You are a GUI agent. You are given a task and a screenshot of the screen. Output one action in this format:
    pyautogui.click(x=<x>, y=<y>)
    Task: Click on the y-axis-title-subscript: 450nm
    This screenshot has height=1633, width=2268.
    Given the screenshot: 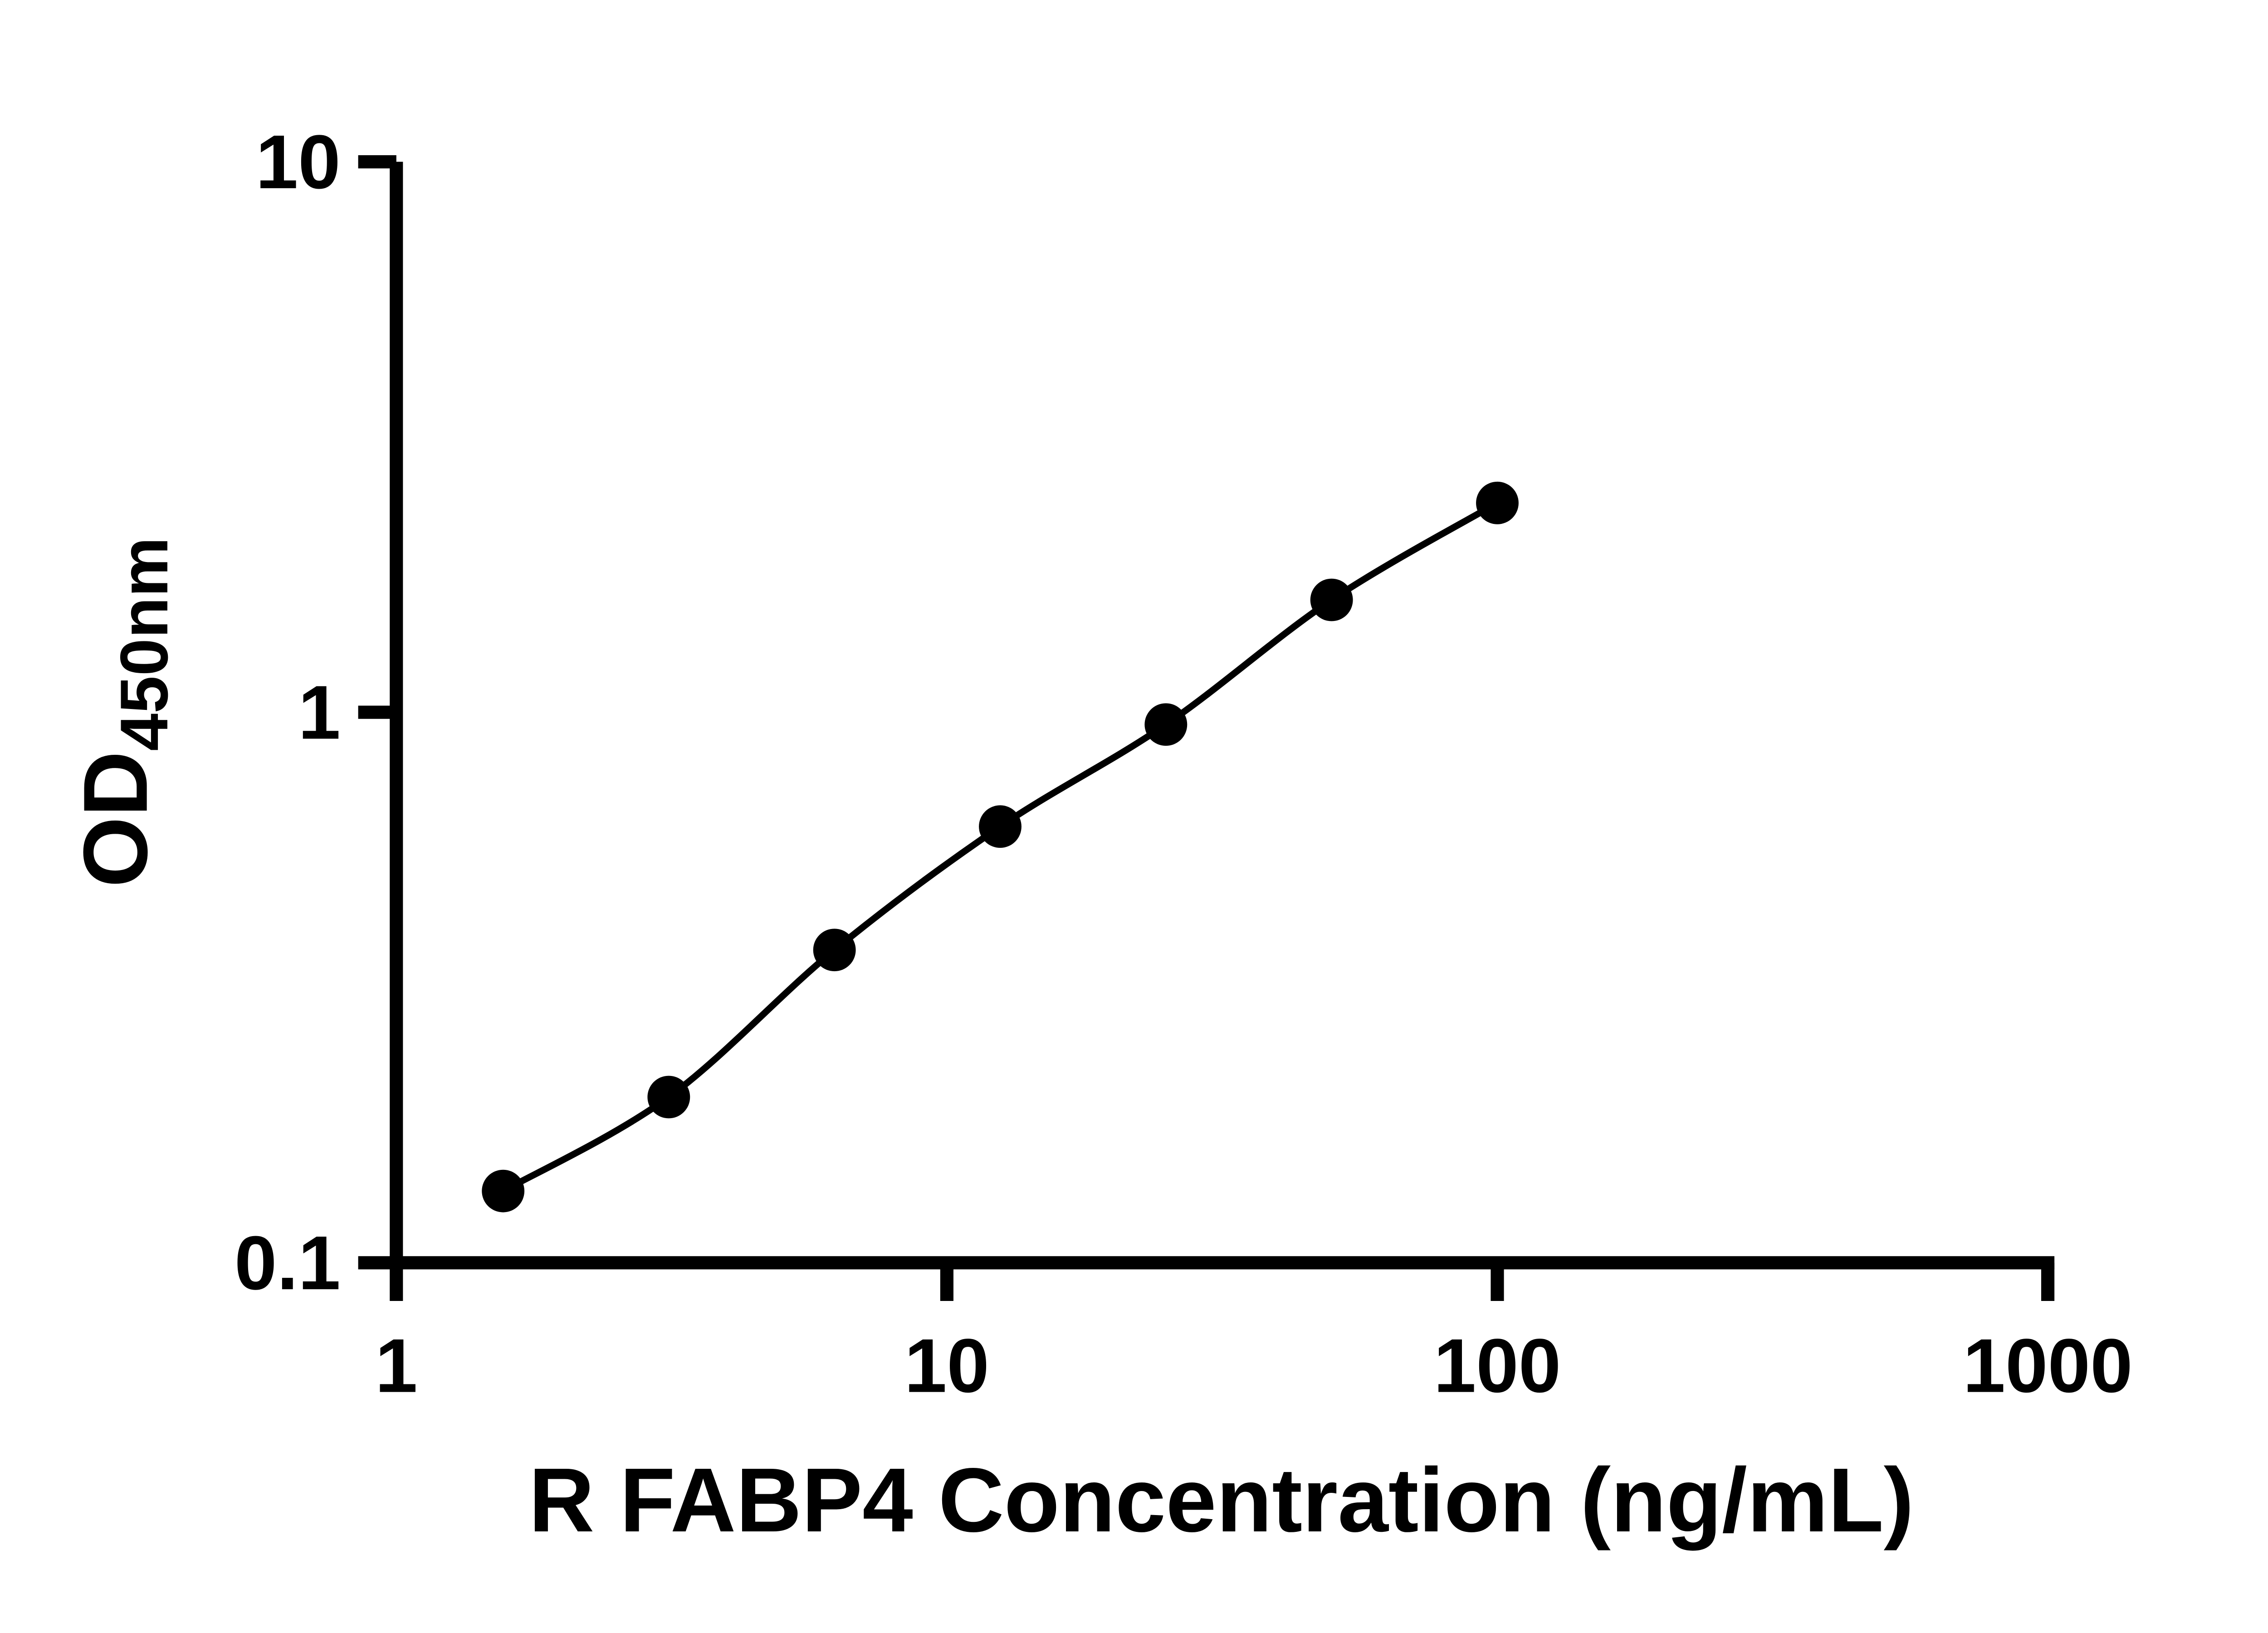 What is the action you would take?
    pyautogui.click(x=144, y=644)
    